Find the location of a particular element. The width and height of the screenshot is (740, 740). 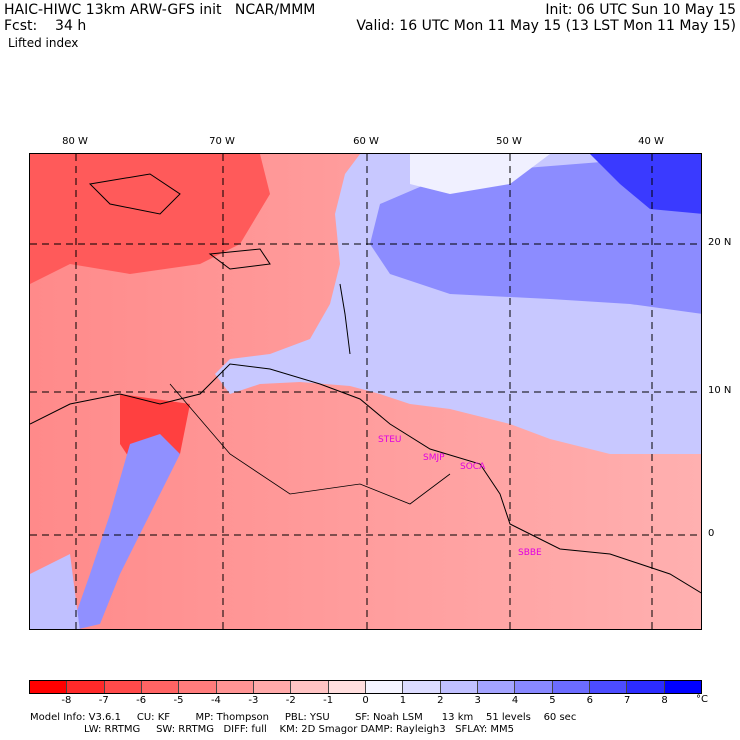

color-bar-tick-label: -6 is located at coordinates (141, 700).